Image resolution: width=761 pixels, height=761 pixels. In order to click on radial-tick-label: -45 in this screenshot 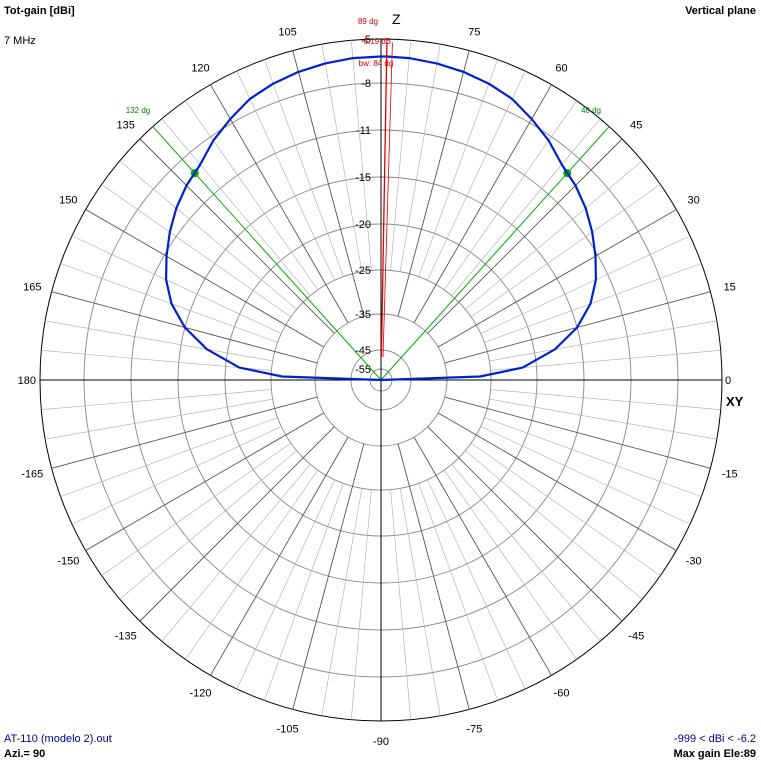, I will do `click(363, 351)`.